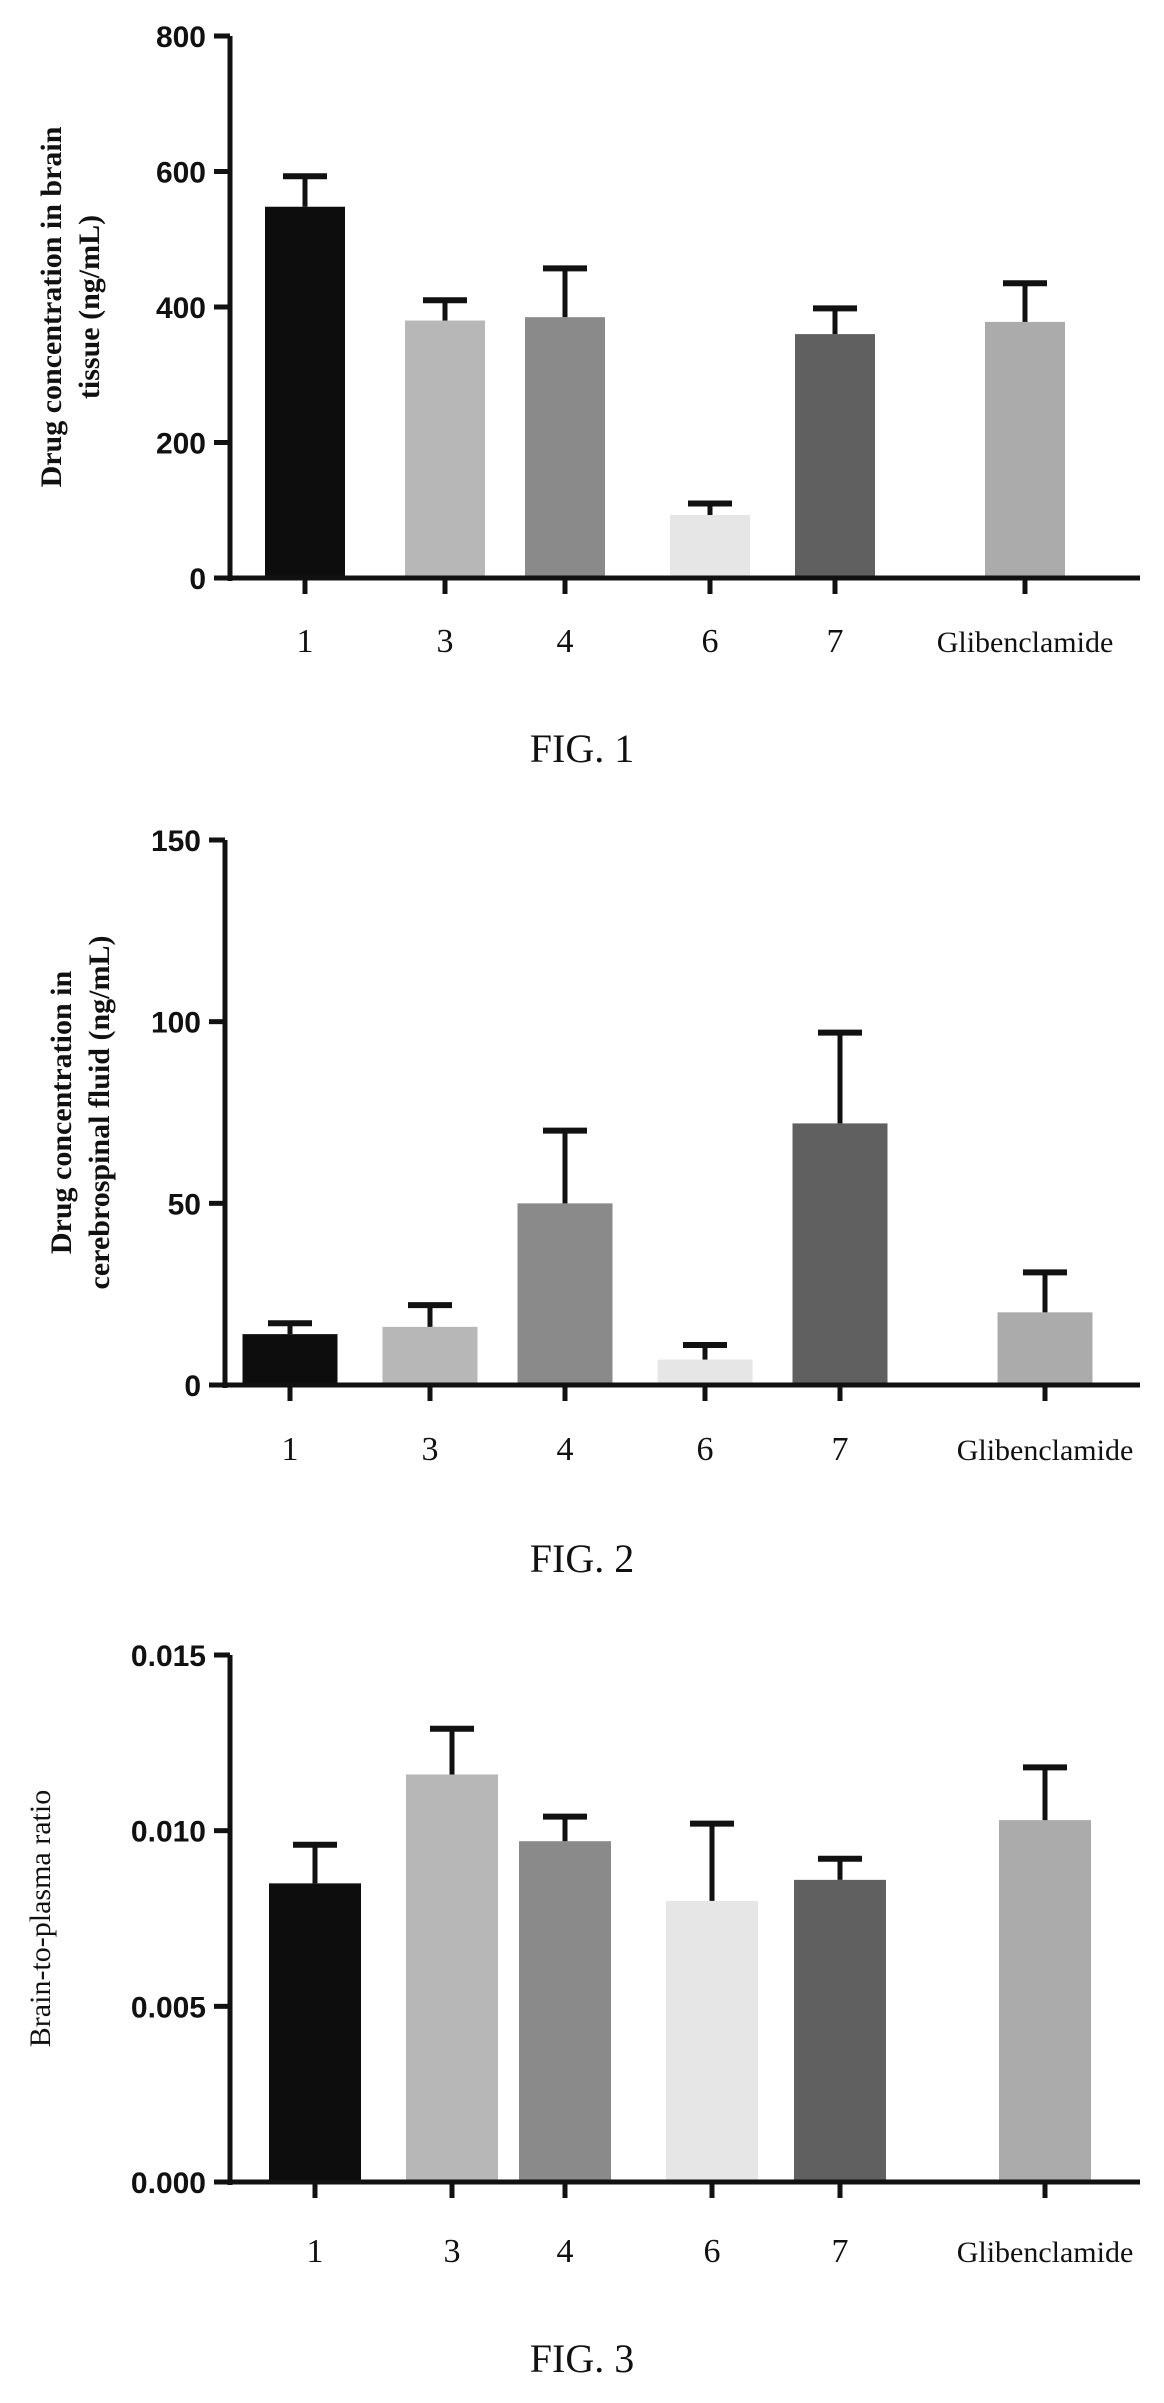  Describe the element at coordinates (181, 444) in the screenshot. I see `y-tick-label-1: 200` at that location.